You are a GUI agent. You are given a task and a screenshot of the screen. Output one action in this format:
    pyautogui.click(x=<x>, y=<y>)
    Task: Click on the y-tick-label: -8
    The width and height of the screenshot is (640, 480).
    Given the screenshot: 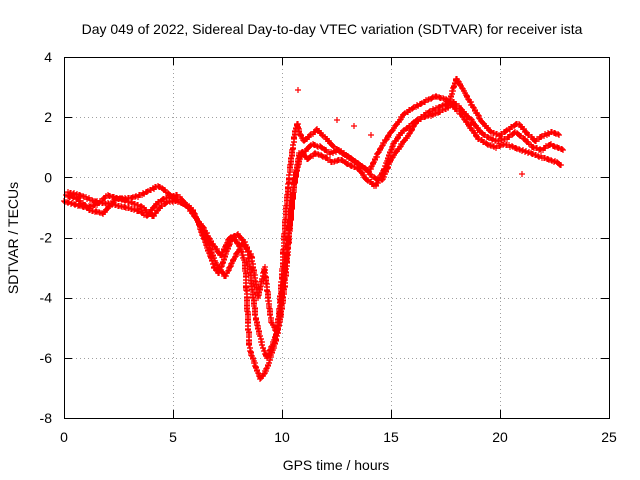 What is the action you would take?
    pyautogui.click(x=46, y=418)
    